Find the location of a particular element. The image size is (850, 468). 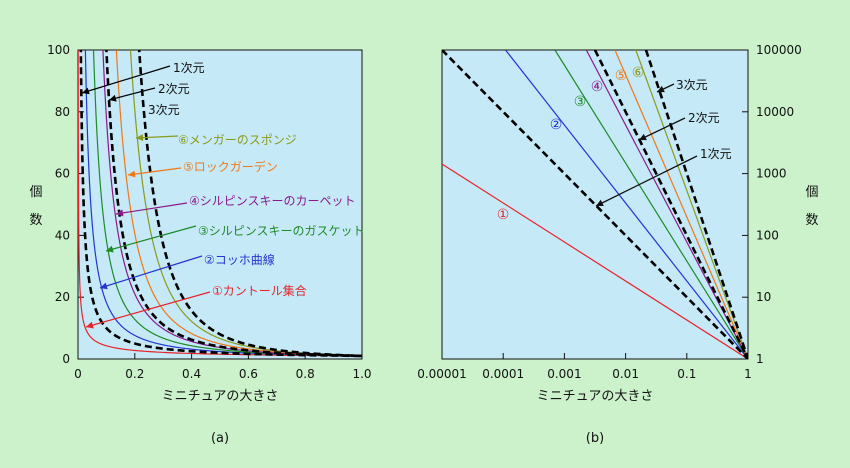

y-tick-label-b: 1000 is located at coordinates (771, 174).